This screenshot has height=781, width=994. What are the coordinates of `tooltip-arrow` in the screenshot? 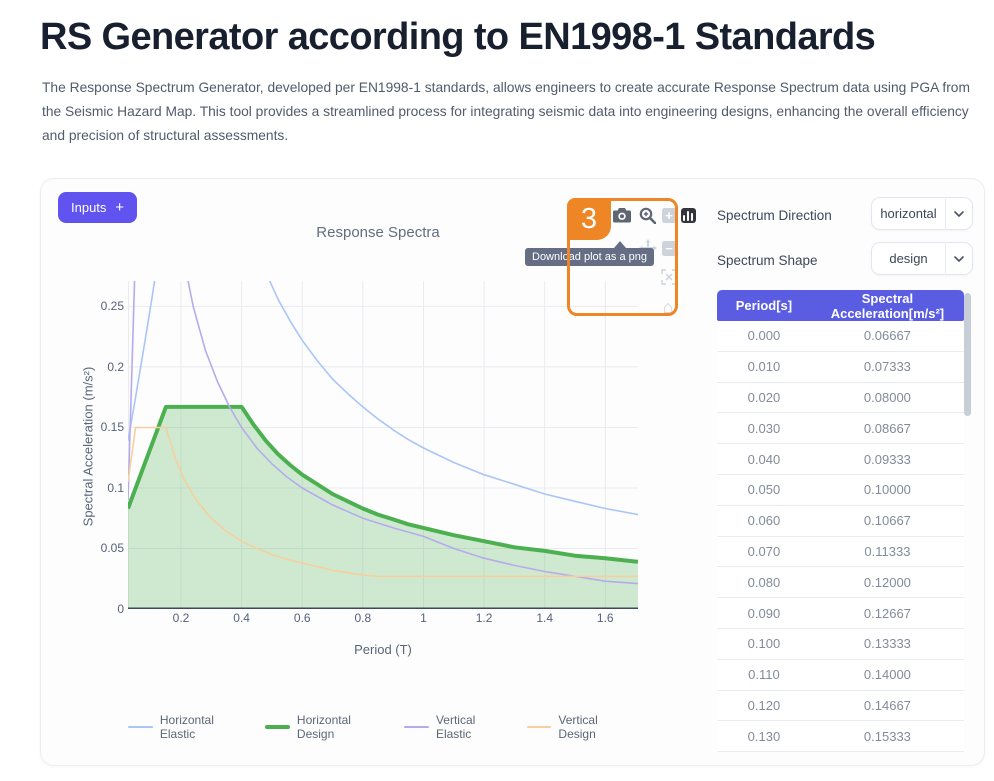 It's located at (620, 244).